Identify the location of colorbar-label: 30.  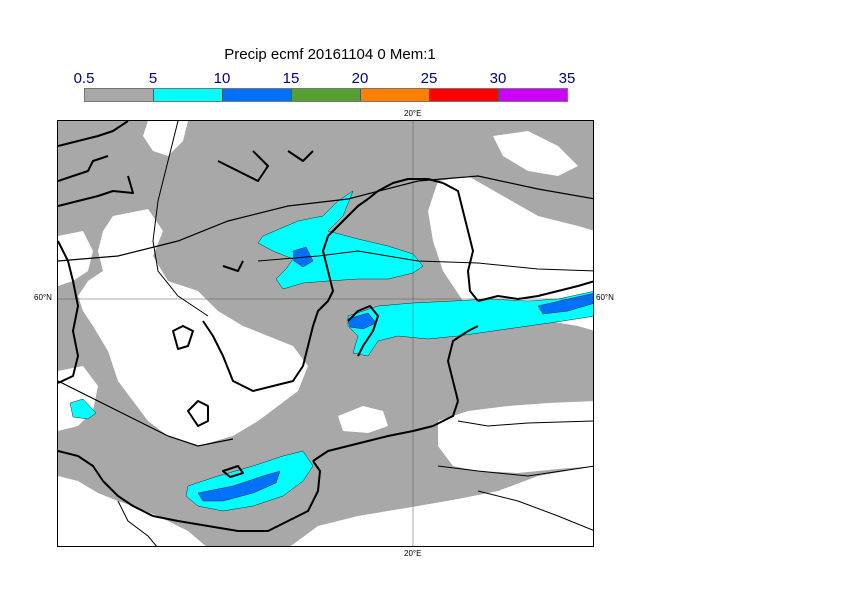
(498, 78).